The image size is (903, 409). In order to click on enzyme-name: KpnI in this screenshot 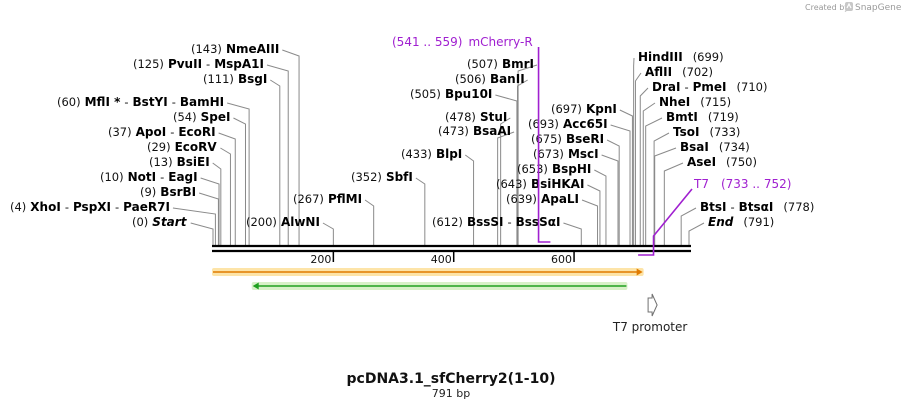, I will do `click(601, 109)`.